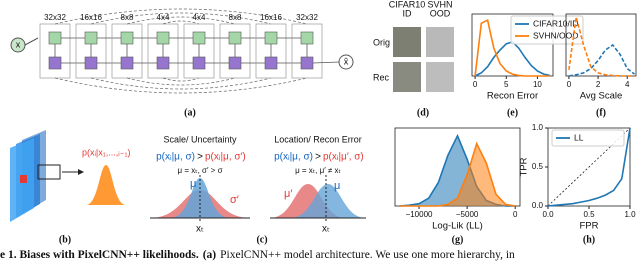 The width and height of the screenshot is (640, 262). Describe the element at coordinates (346, 61) in the screenshot. I see `output-label: x̂` at that location.